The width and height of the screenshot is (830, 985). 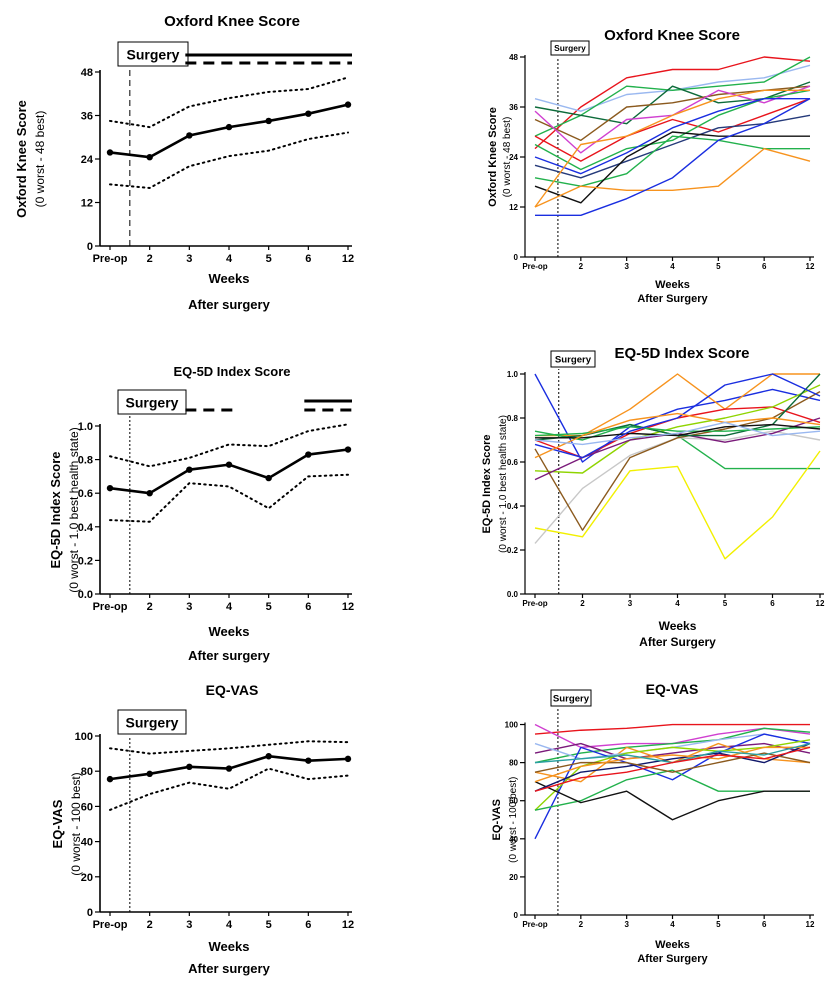 What do you see at coordinates (87, 204) in the screenshot?
I see `y-tick-label: 12` at bounding box center [87, 204].